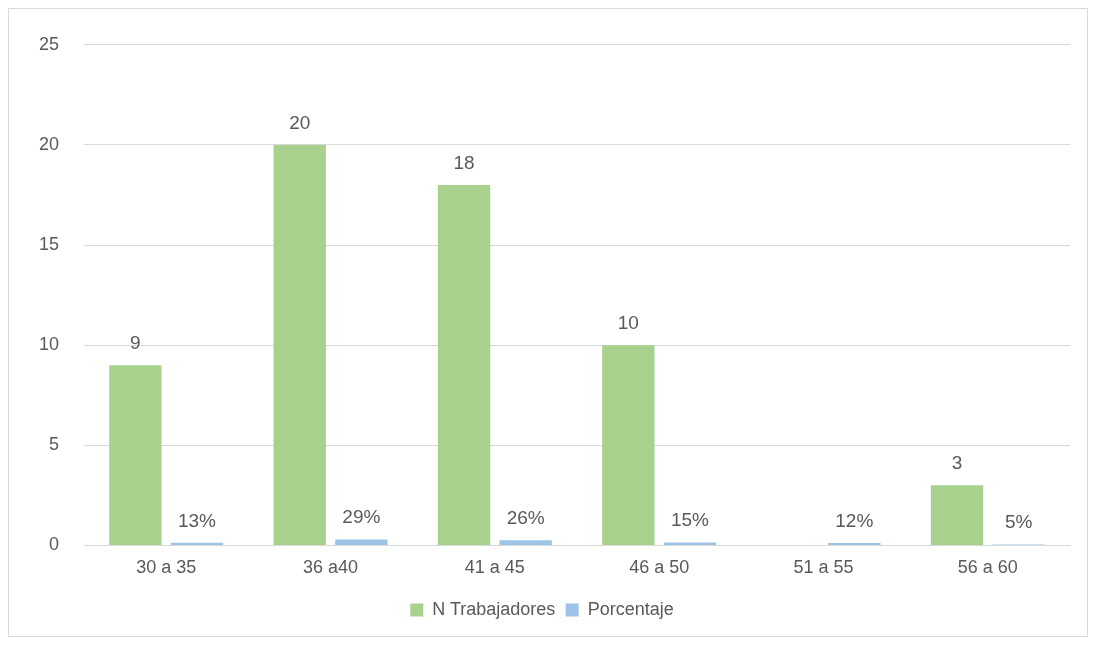  Describe the element at coordinates (494, 567) in the screenshot. I see `x-tick-label: 41 a 45` at that location.